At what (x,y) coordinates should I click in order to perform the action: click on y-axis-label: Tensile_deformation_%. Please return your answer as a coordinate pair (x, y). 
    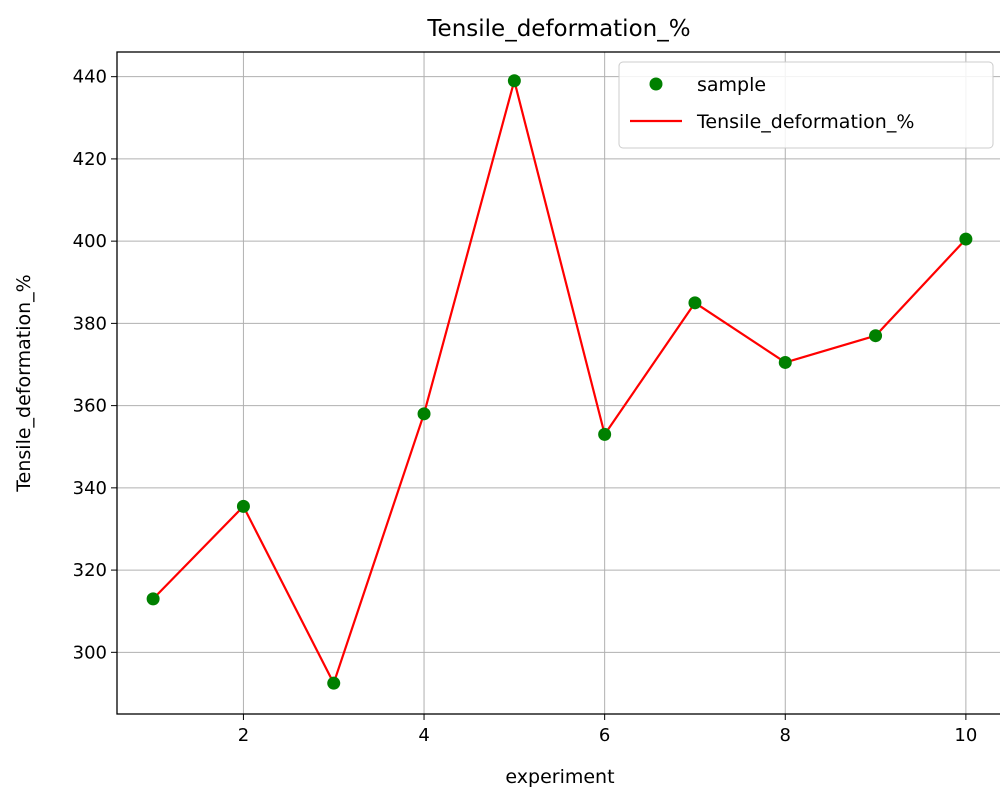
    Looking at the image, I should click on (24, 383).